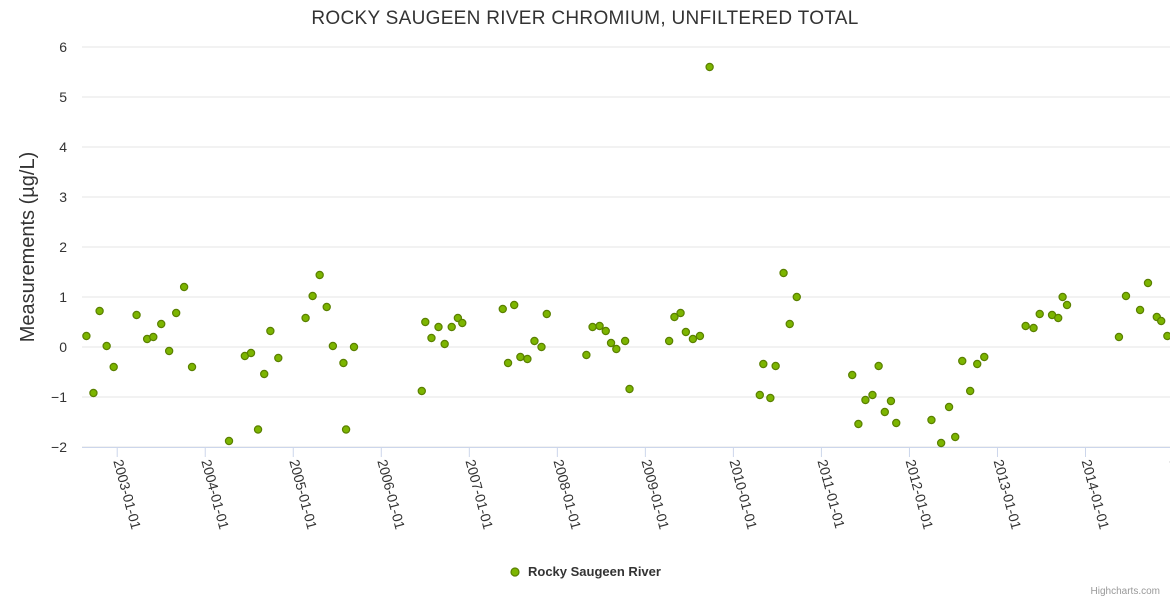 The height and width of the screenshot is (600, 1170). I want to click on y-tick-label: 1, so click(63, 297).